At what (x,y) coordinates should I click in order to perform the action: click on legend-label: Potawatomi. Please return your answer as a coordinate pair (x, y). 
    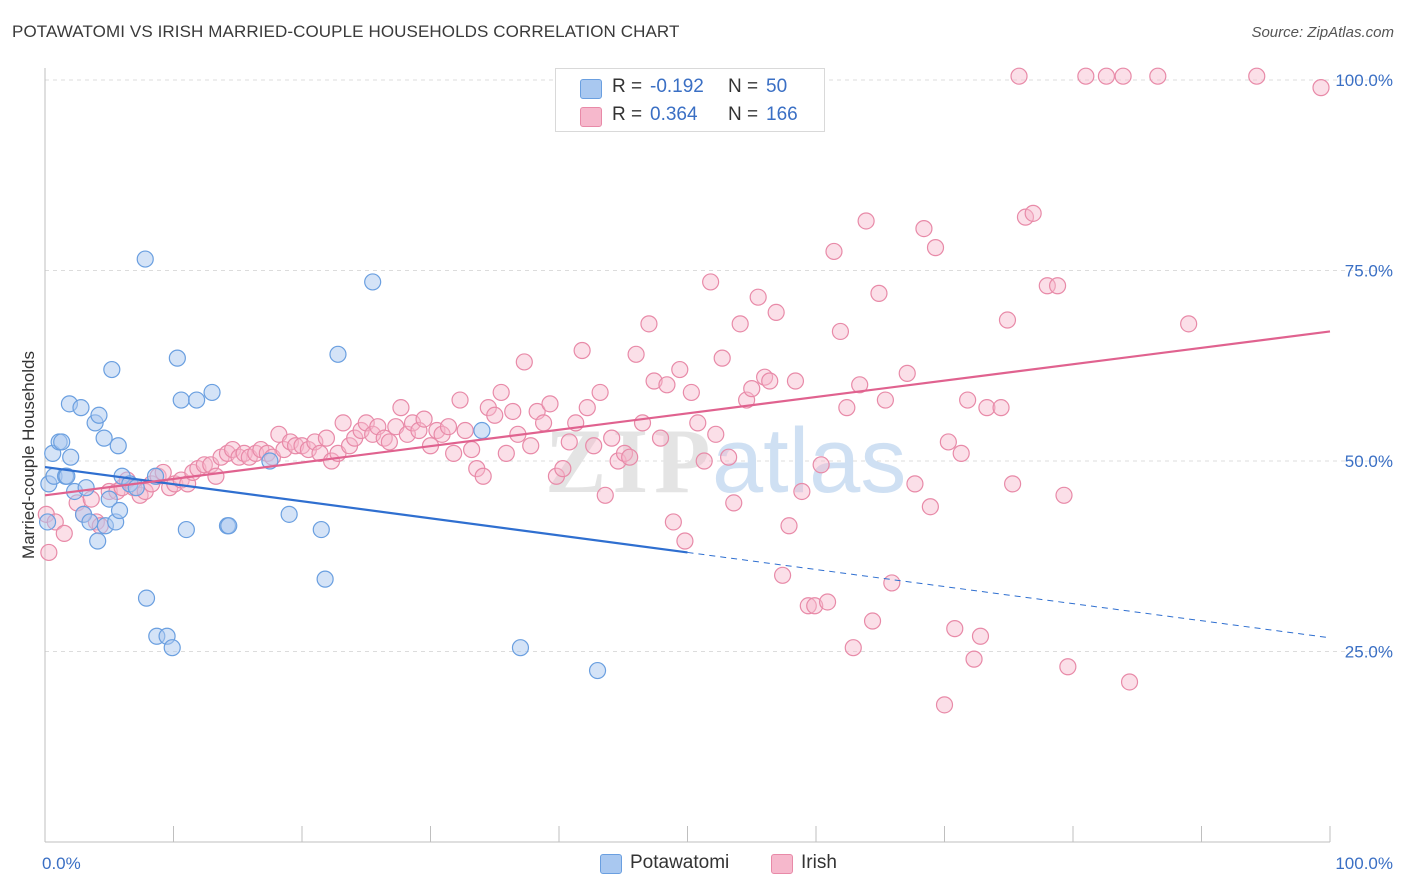
    Looking at the image, I should click on (680, 862).